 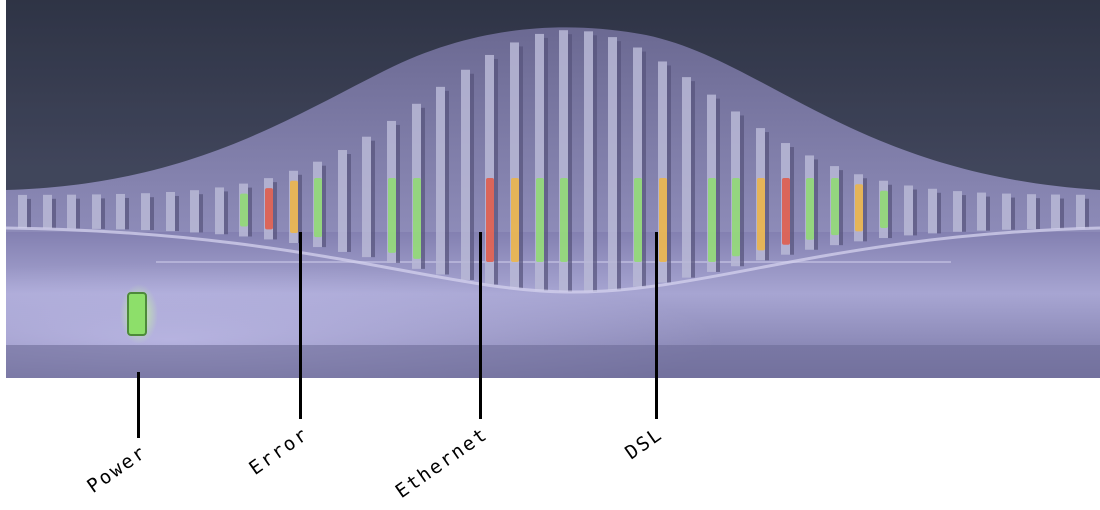 What do you see at coordinates (137, 314) in the screenshot?
I see `power-led` at bounding box center [137, 314].